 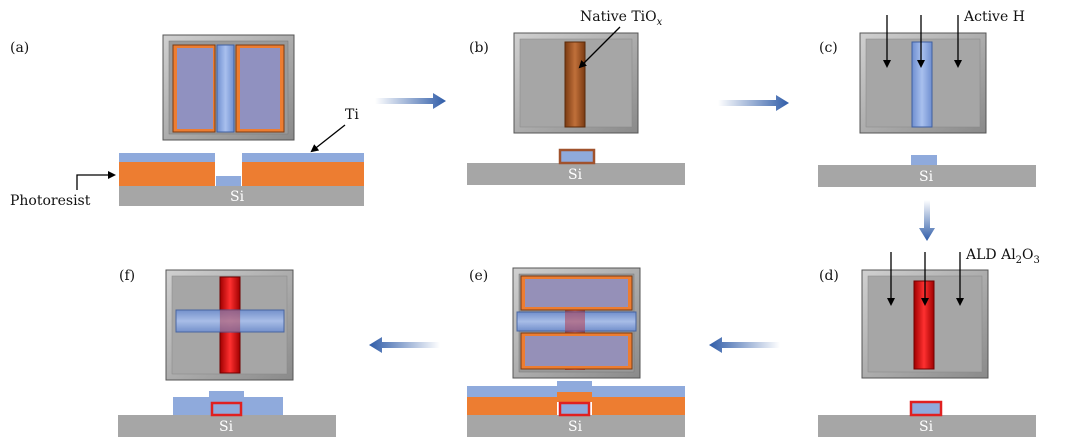 I want to click on chip-top-view-e, so click(x=576, y=323).